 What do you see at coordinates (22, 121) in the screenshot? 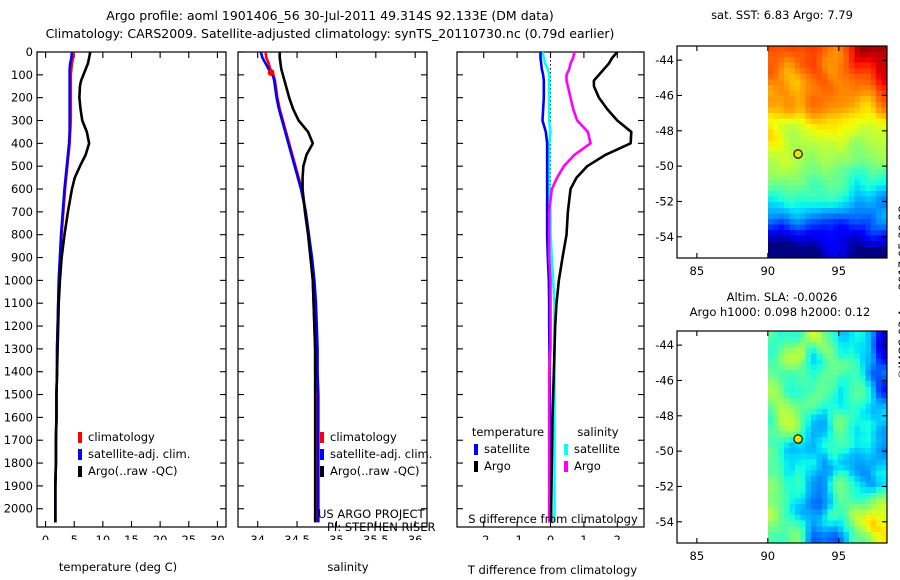
I see `depth-tick-label: 300` at bounding box center [22, 121].